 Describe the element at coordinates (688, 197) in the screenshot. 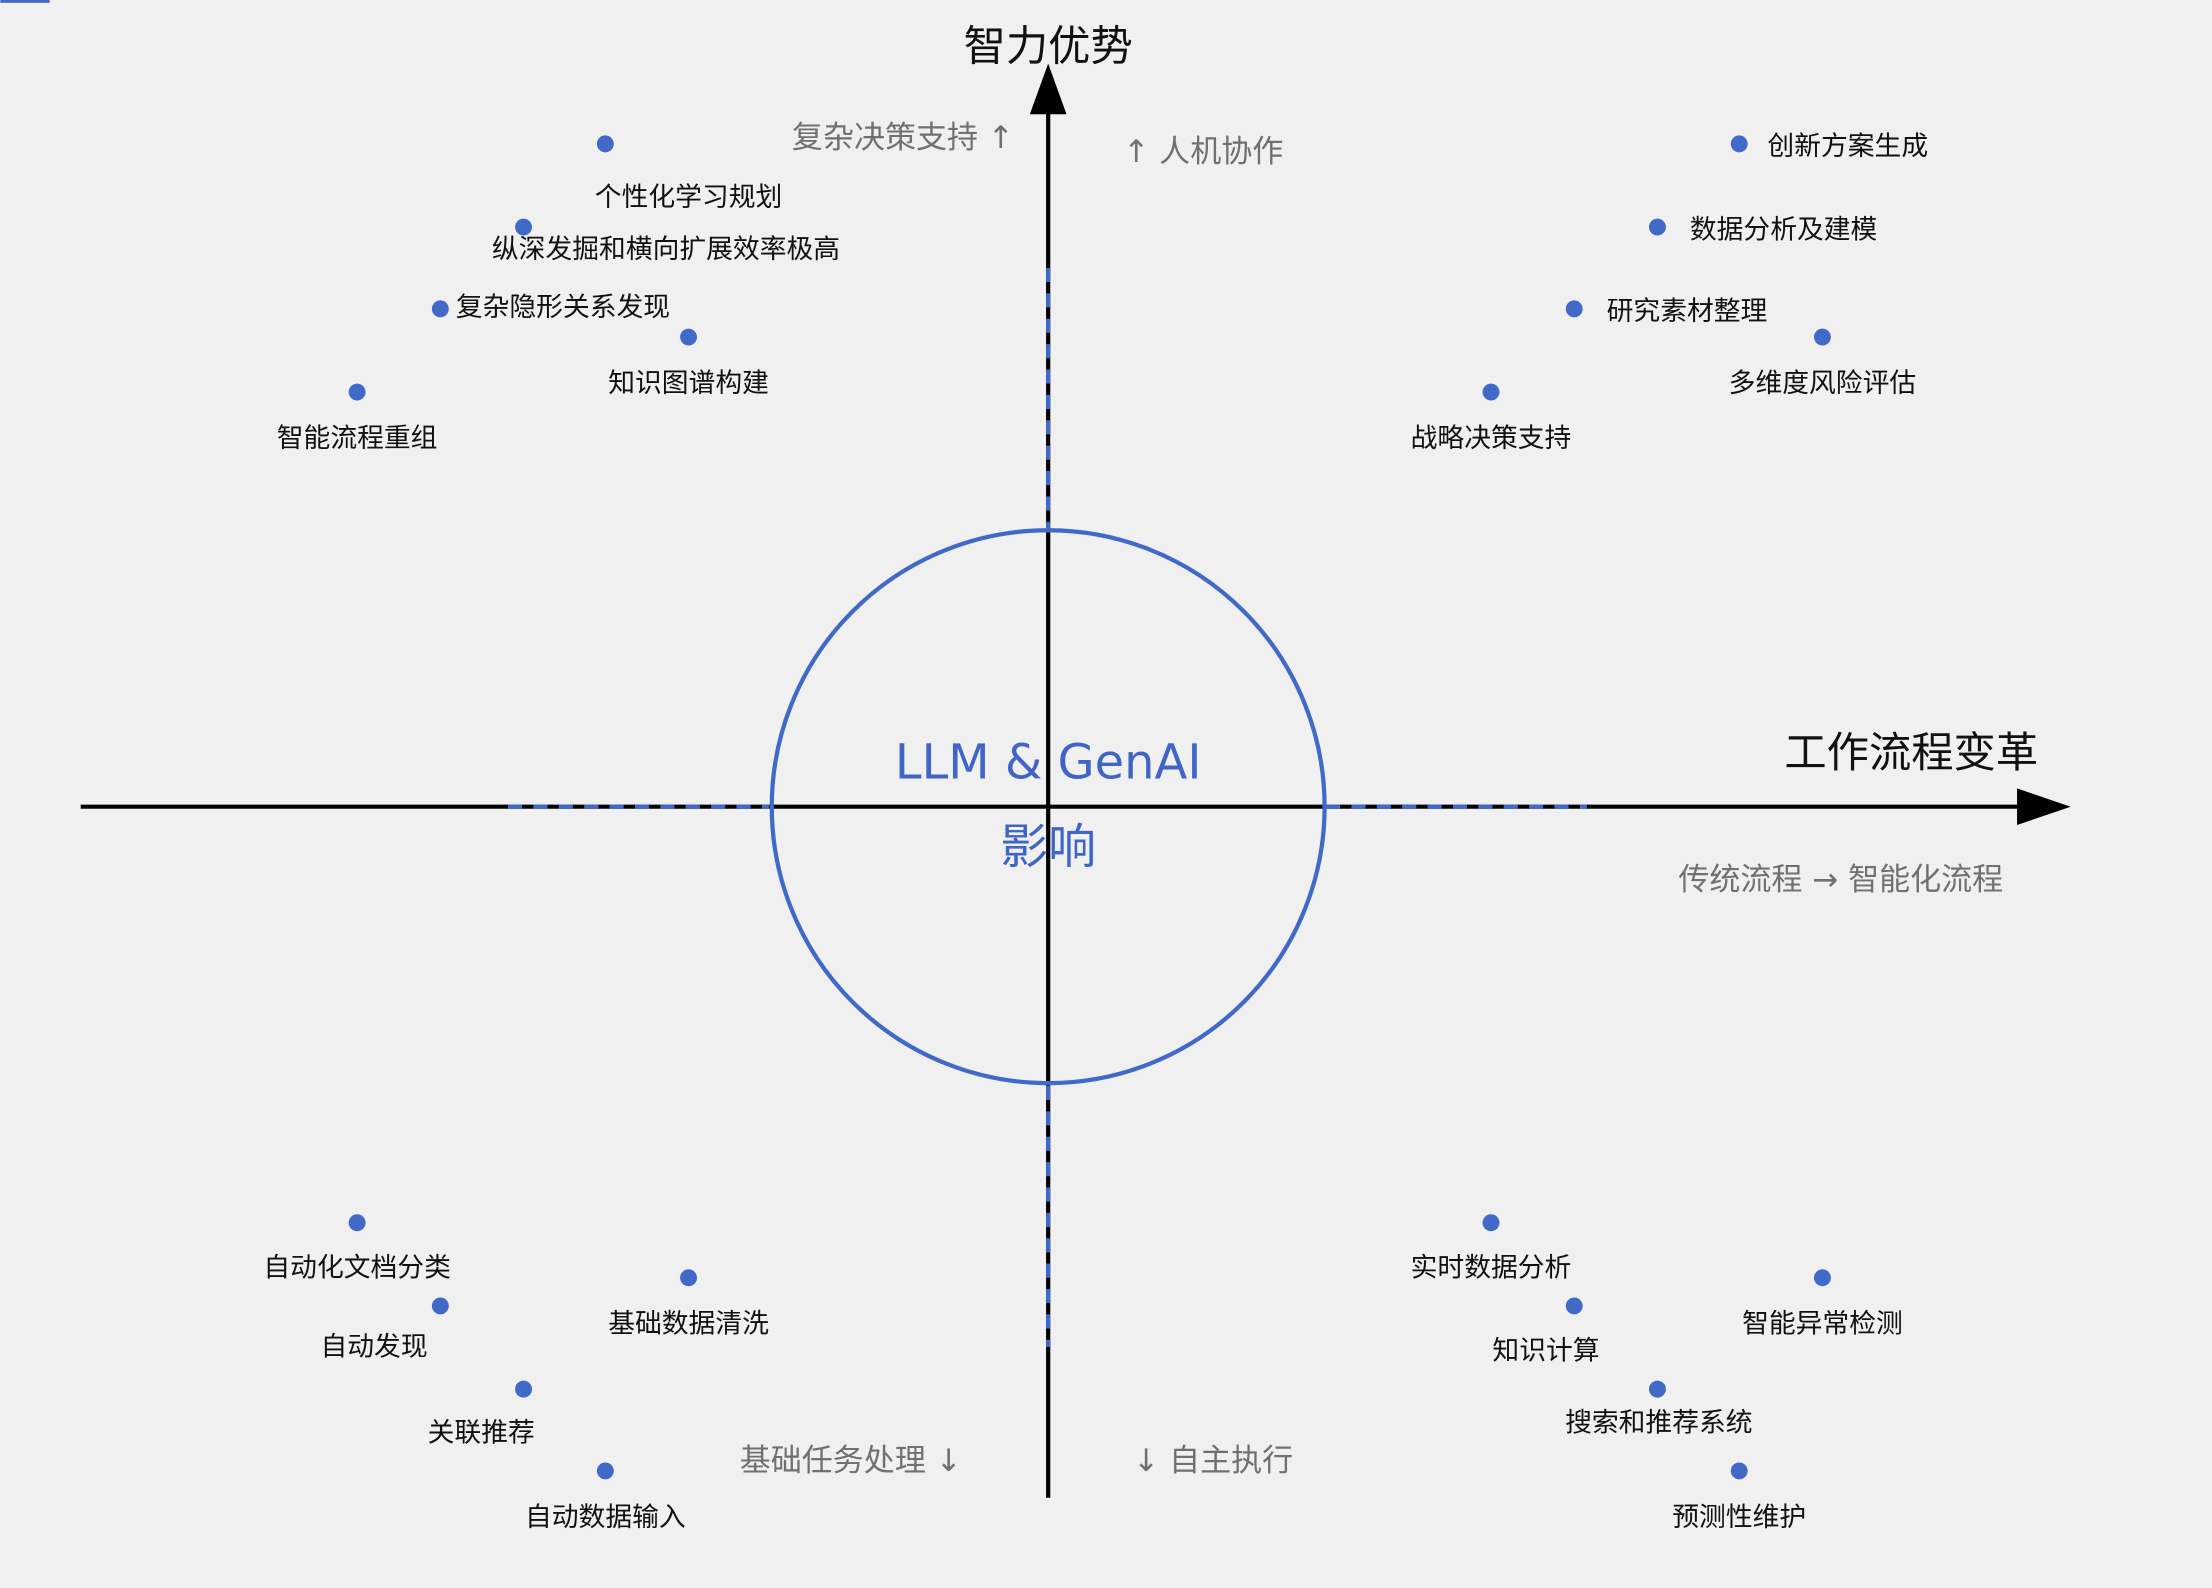

I see `point-label-top-left: 个性化学习规划` at that location.